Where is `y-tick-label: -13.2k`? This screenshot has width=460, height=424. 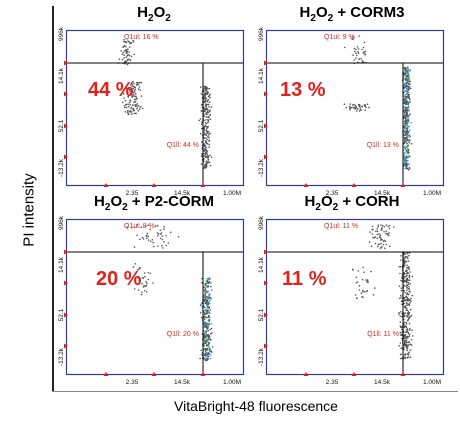
y-tick-label: -13.2k is located at coordinates (61, 167).